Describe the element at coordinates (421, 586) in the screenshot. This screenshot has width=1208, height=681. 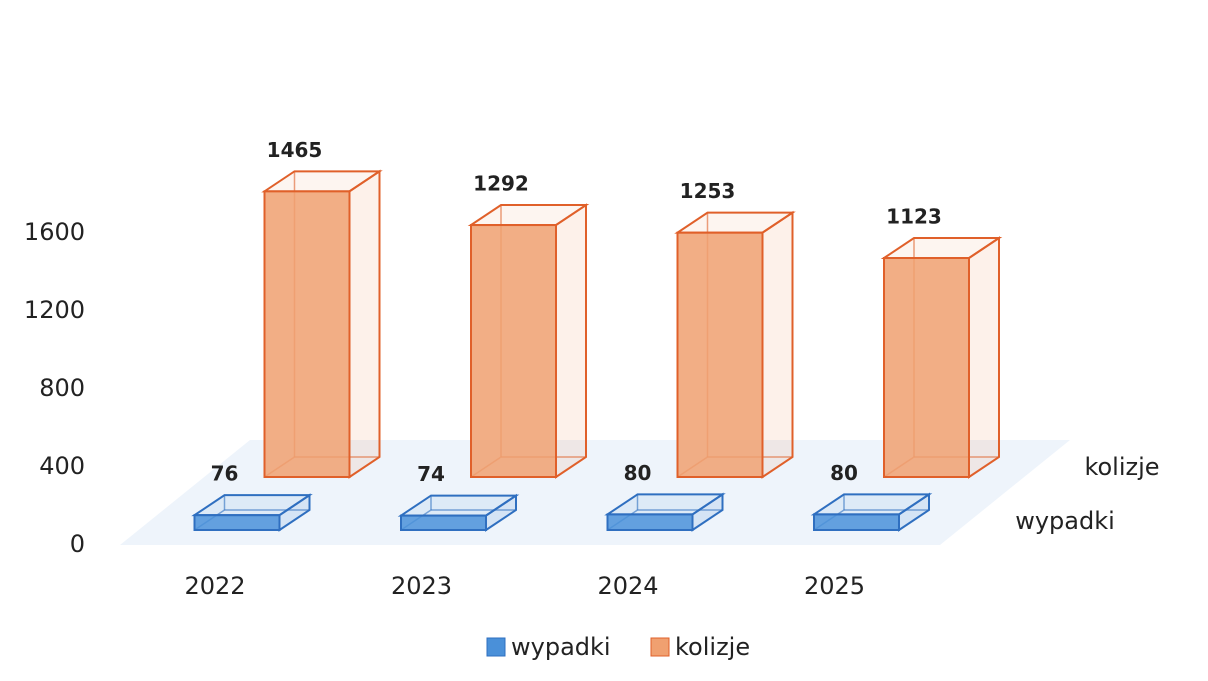
I see `x-tick-label: 2023` at that location.